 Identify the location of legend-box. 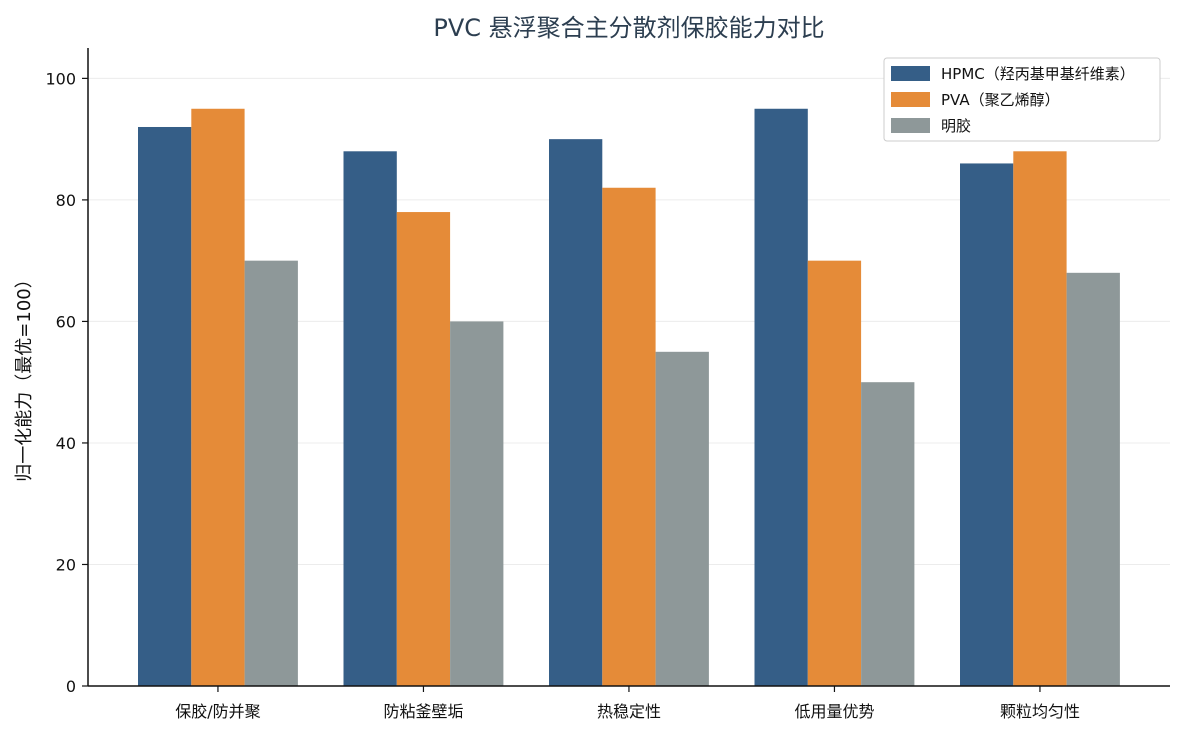
(1022, 99).